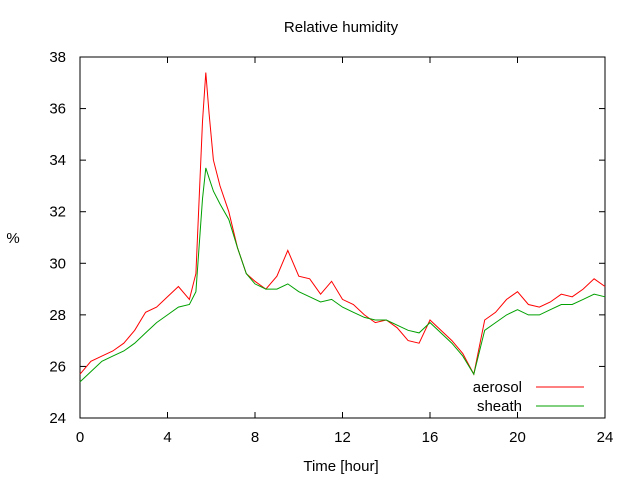 Image resolution: width=640 pixels, height=480 pixels. Describe the element at coordinates (57, 160) in the screenshot. I see `y-tick-label: 34` at that location.